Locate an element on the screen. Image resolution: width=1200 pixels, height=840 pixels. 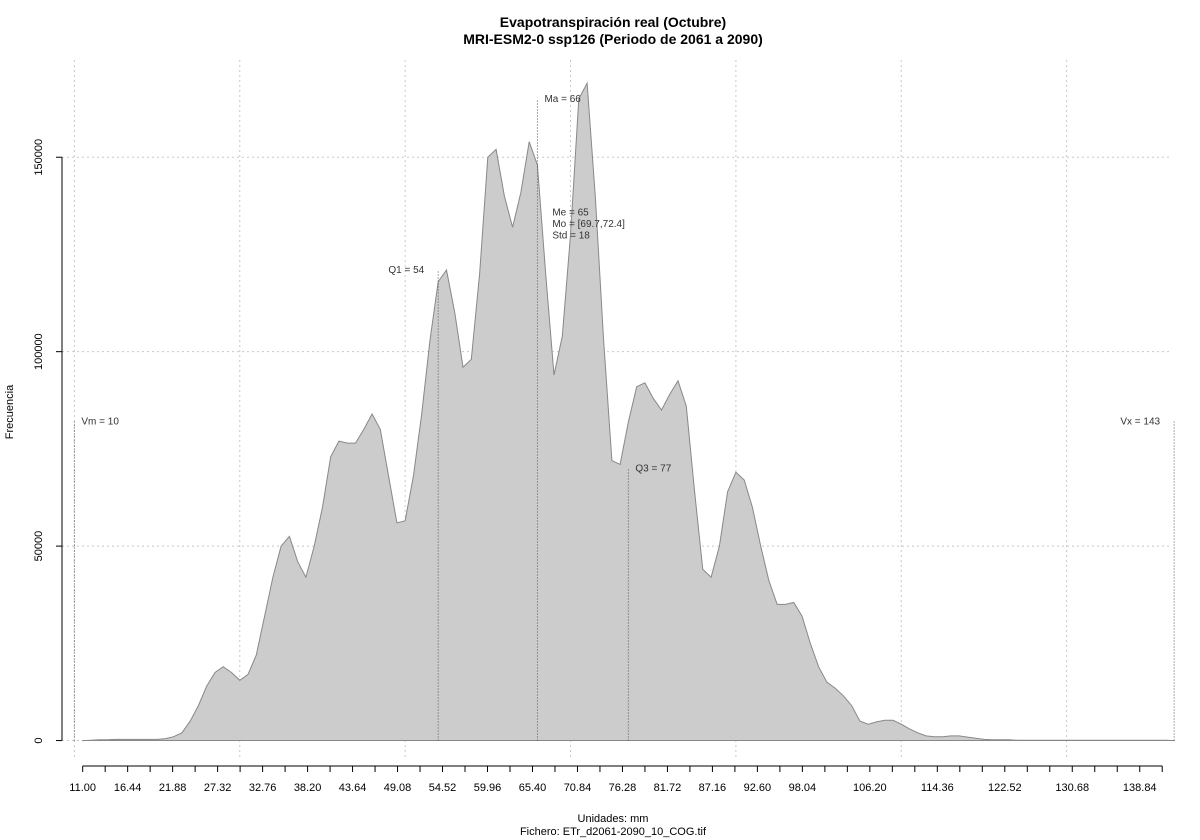
chart-title: Evapotranspiración real (Octubre) is located at coordinates (613, 22).